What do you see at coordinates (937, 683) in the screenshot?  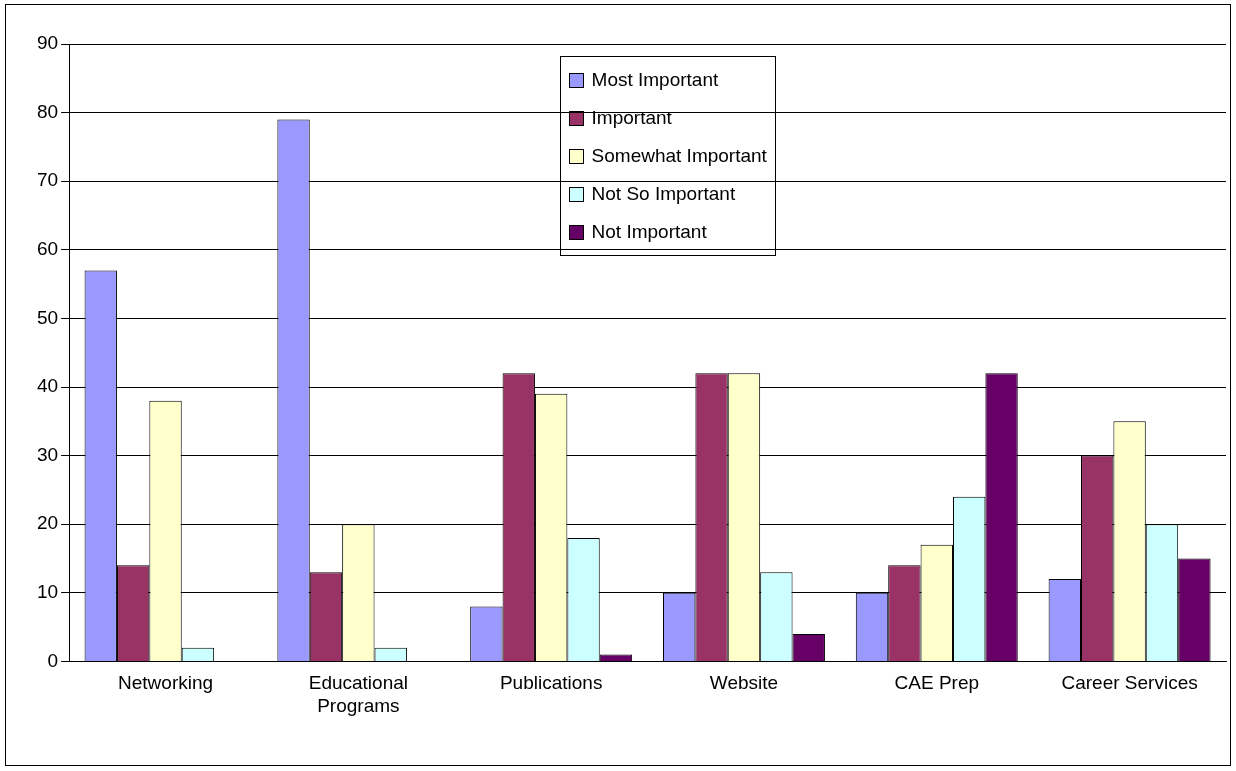 I see `x-tick-label: CAE Prep` at bounding box center [937, 683].